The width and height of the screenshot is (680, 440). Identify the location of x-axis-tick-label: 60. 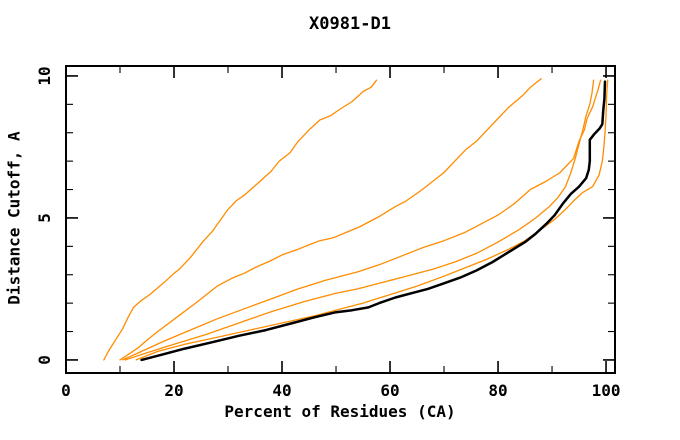
(389, 390).